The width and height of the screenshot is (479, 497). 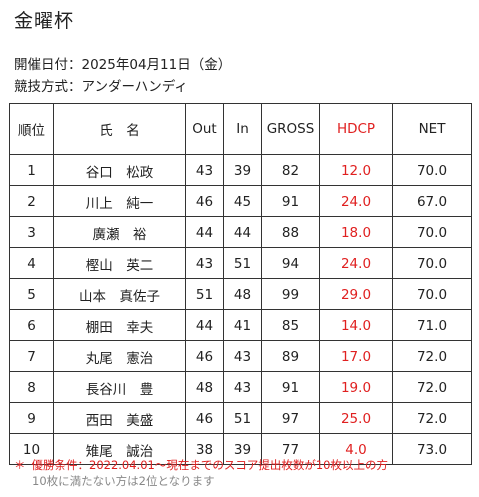 I want to click on table-row: 8 長谷川 豊 48 43 91 19.0 72.0, so click(x=240, y=387).